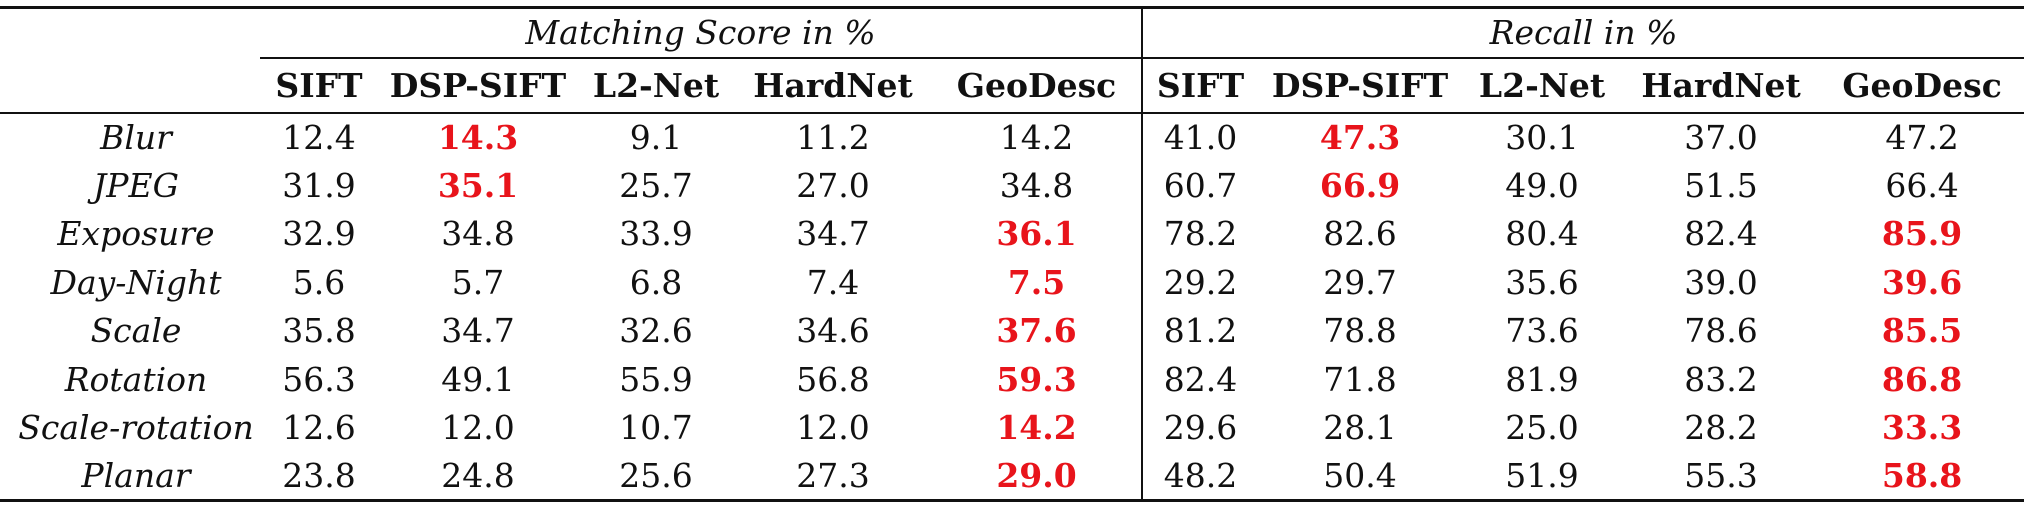 Image resolution: width=2036 pixels, height=515 pixels. What do you see at coordinates (1038, 330) in the screenshot?
I see `matching-value-cell: 37.6` at bounding box center [1038, 330].